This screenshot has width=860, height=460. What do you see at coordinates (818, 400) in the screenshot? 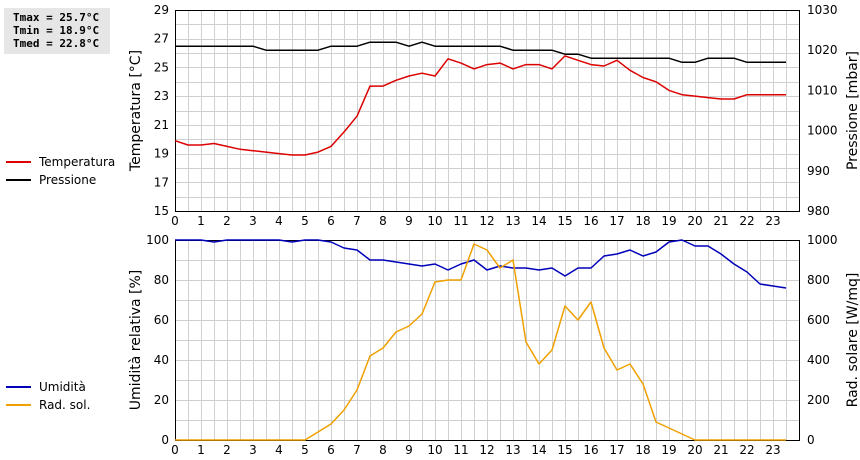
I see `y-tick-label-right: 200` at bounding box center [818, 400].